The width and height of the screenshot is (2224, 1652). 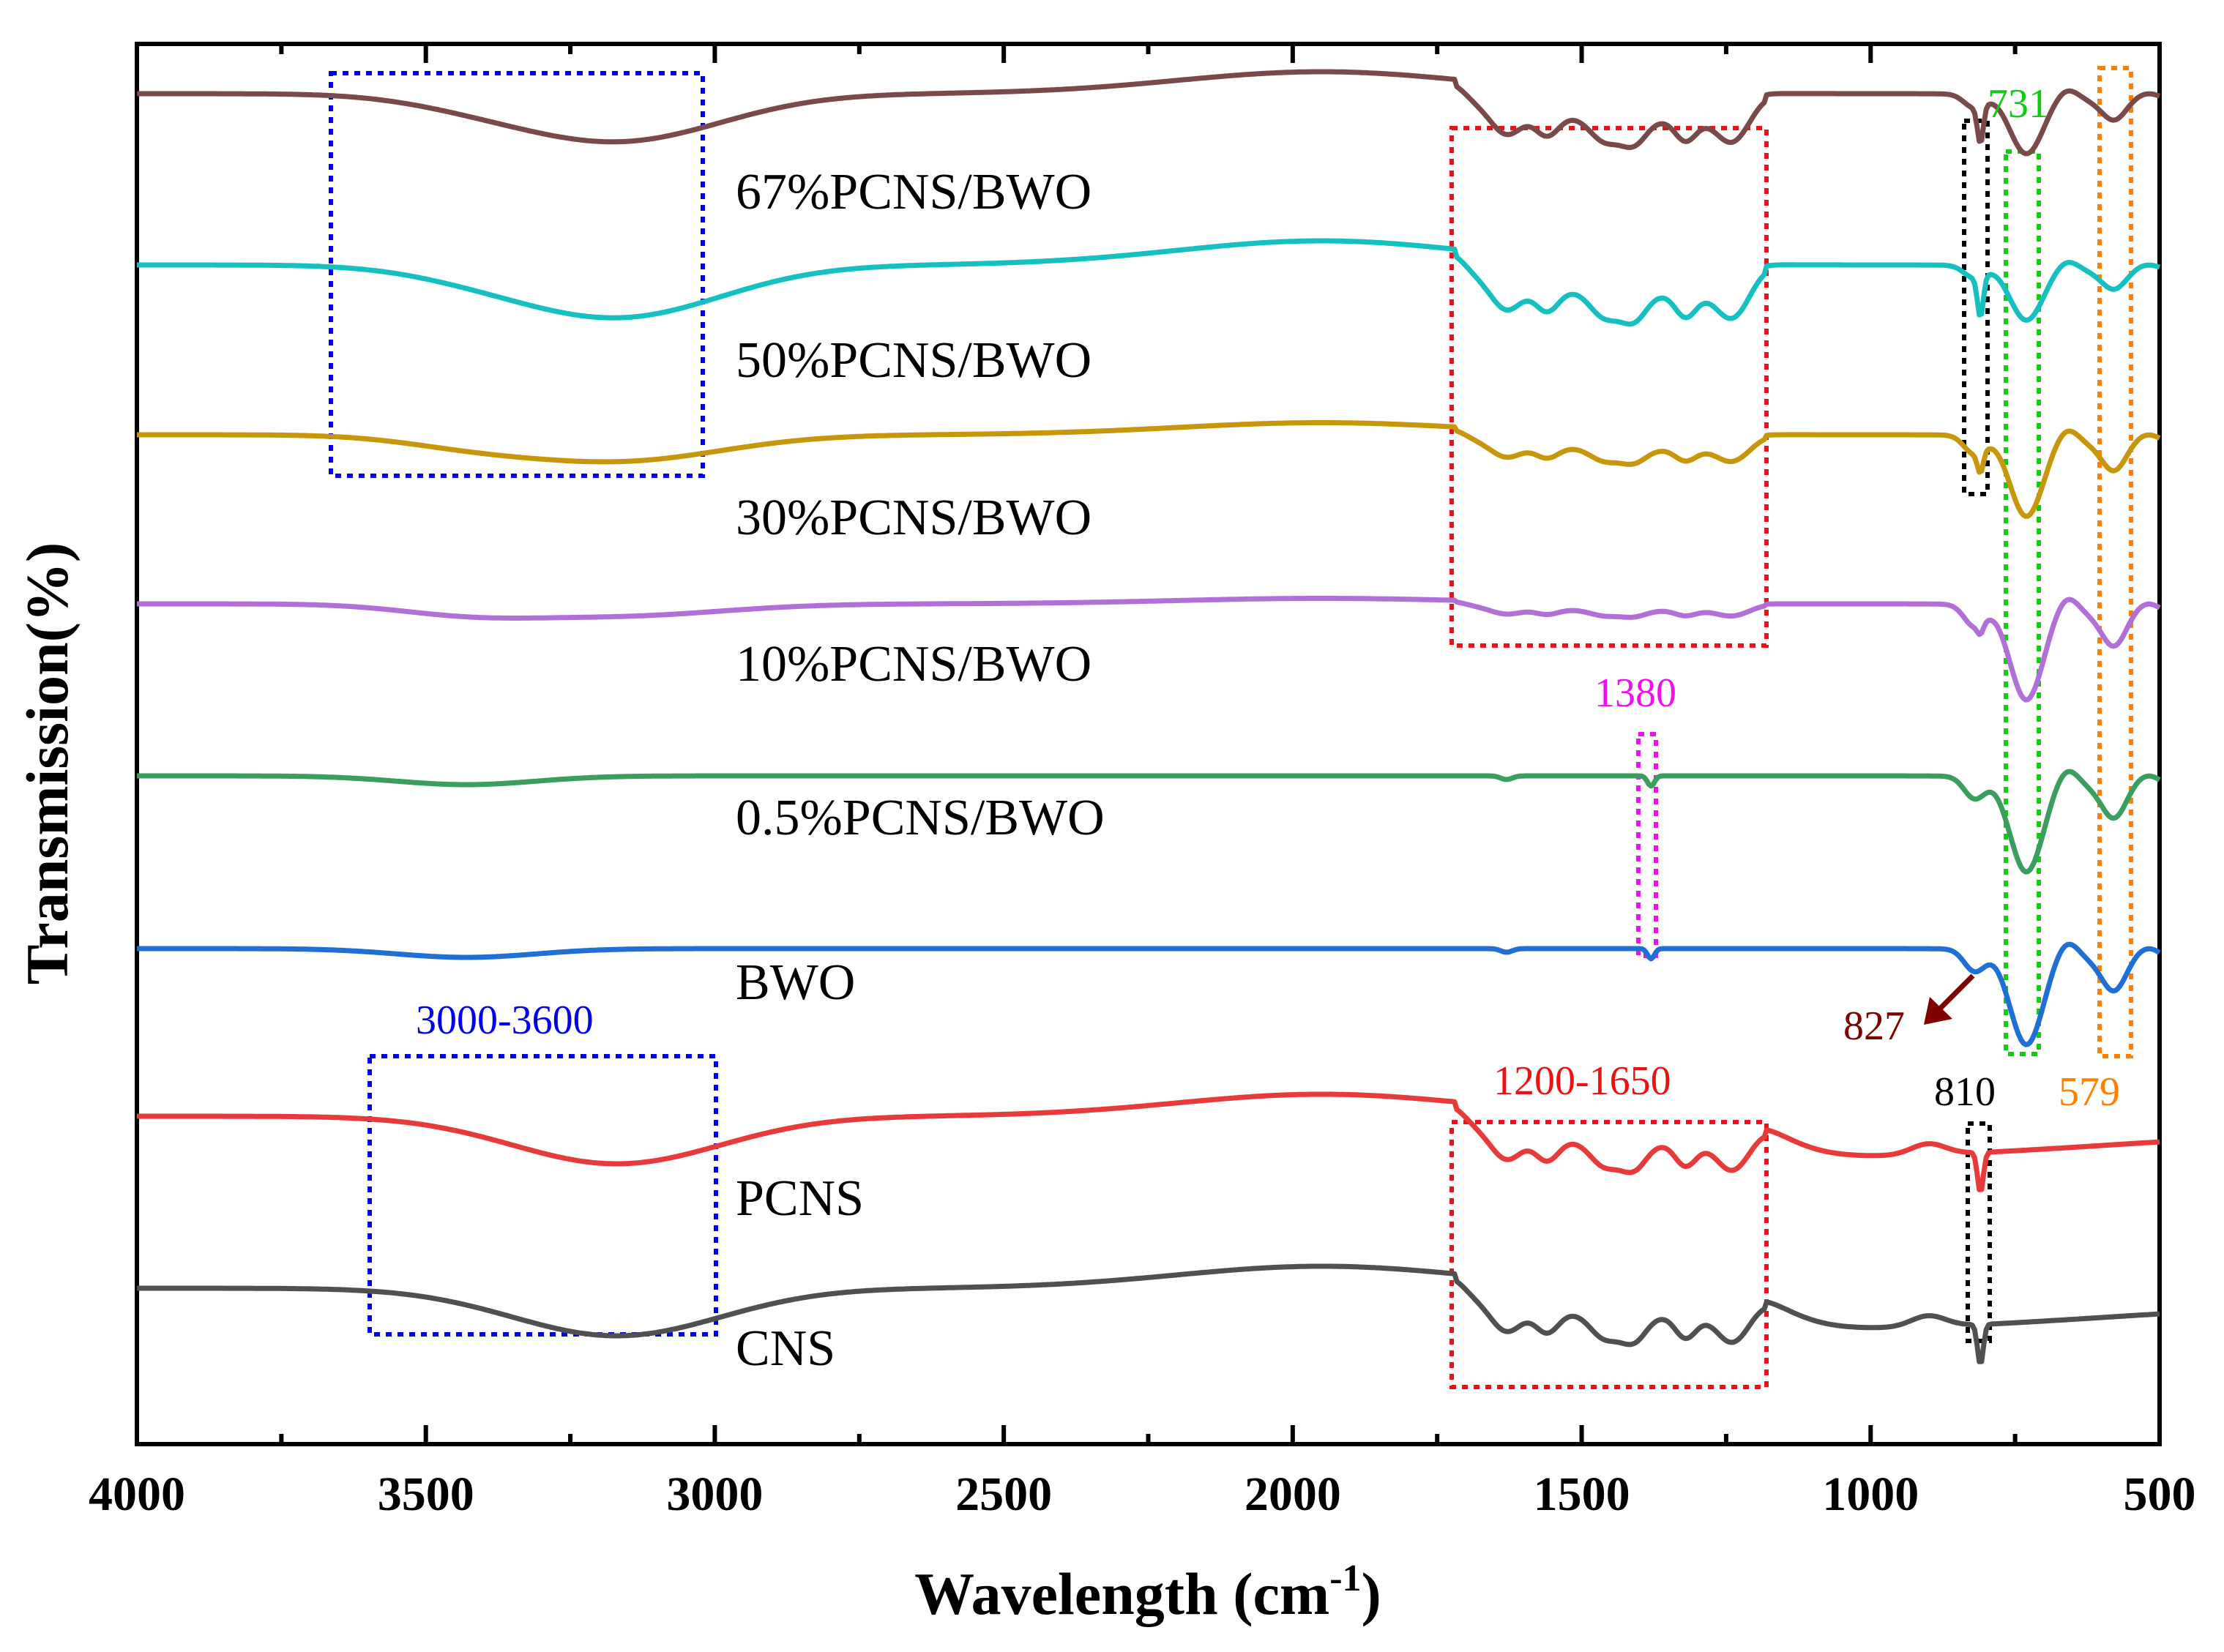 I want to click on series-label-10: 10%PCNS/BWO, so click(x=914, y=664).